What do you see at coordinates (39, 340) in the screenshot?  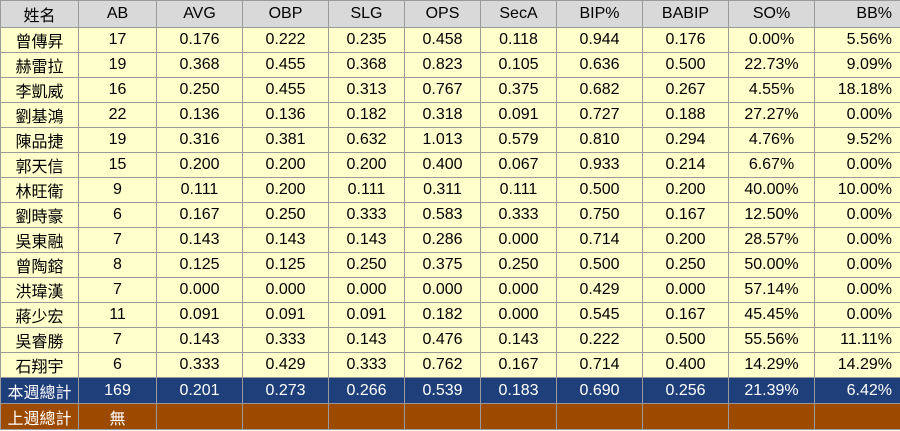 I see `player-name-cell: 吳睿勝` at bounding box center [39, 340].